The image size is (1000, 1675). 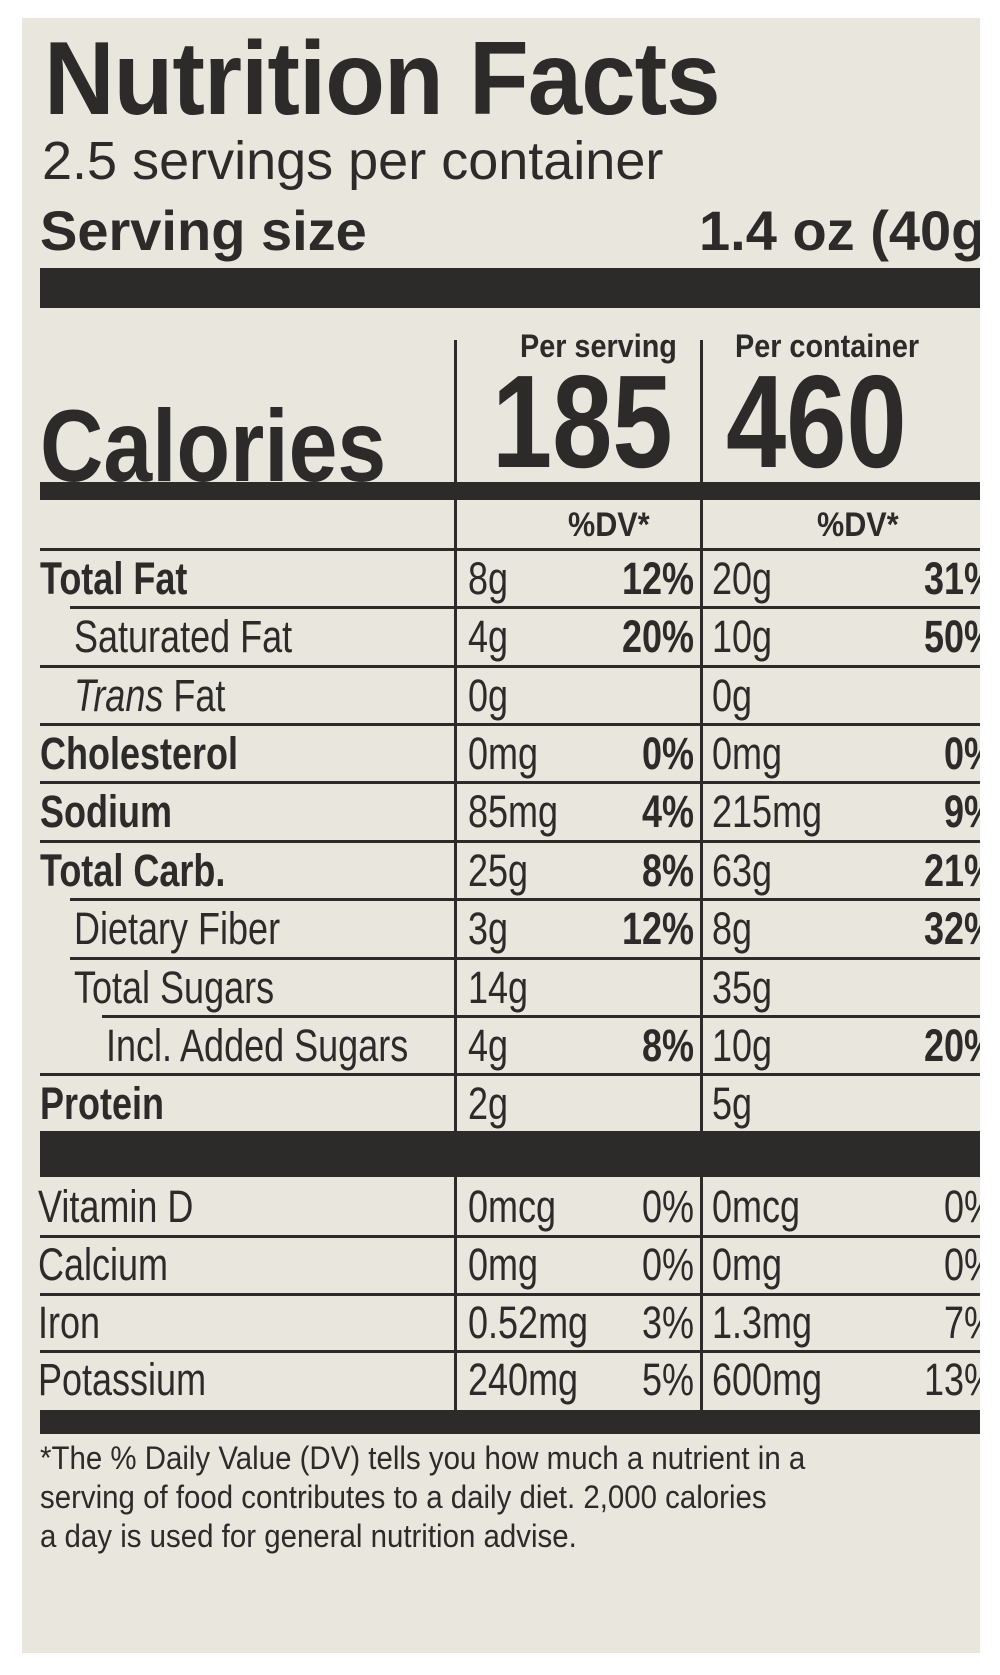 I want to click on container-dv: 21%, so click(x=951, y=870).